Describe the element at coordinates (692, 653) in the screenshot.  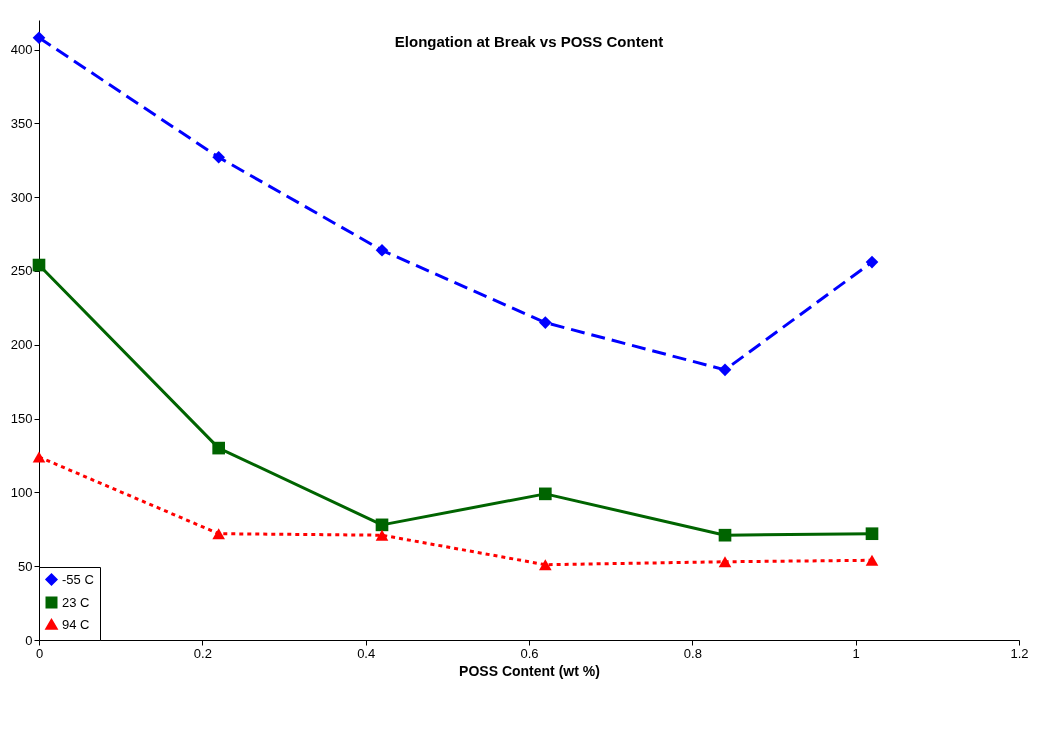
I see `x-tick-label: 0.8` at that location.